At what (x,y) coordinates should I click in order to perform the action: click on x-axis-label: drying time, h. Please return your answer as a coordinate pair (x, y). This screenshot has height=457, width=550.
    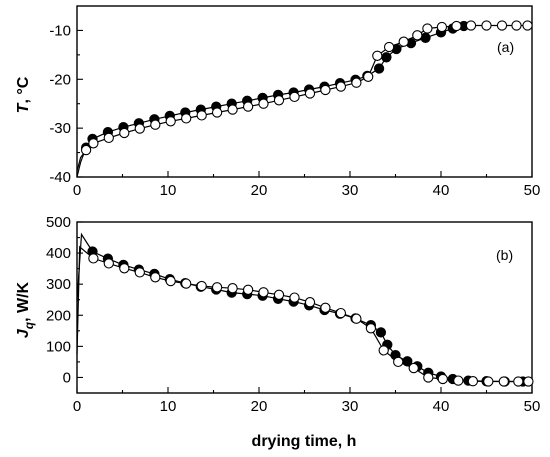
    Looking at the image, I should click on (304, 441).